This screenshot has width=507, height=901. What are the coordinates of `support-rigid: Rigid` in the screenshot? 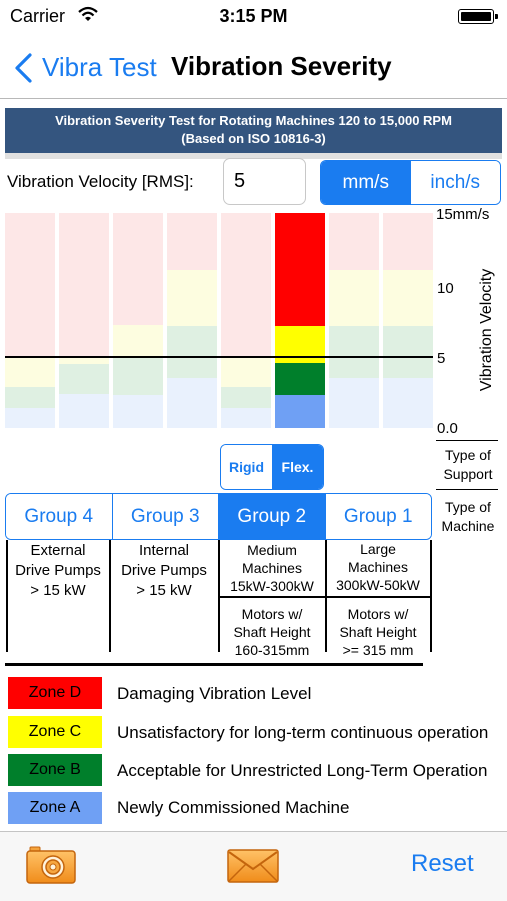 It's located at (246, 467).